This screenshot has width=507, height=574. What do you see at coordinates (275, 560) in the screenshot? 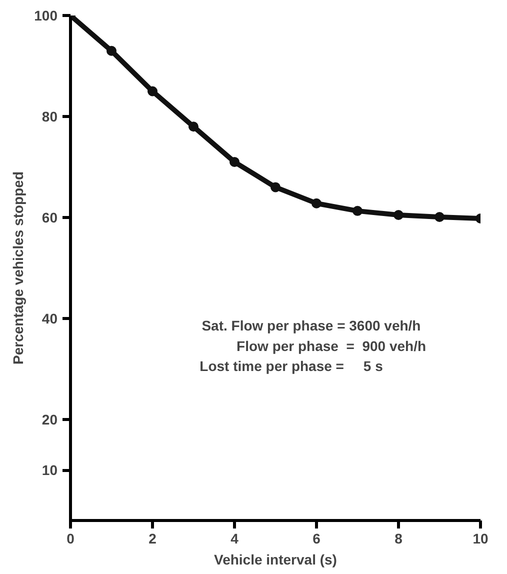
I see `x-axis-title: Vehicle interval (s)` at bounding box center [275, 560].